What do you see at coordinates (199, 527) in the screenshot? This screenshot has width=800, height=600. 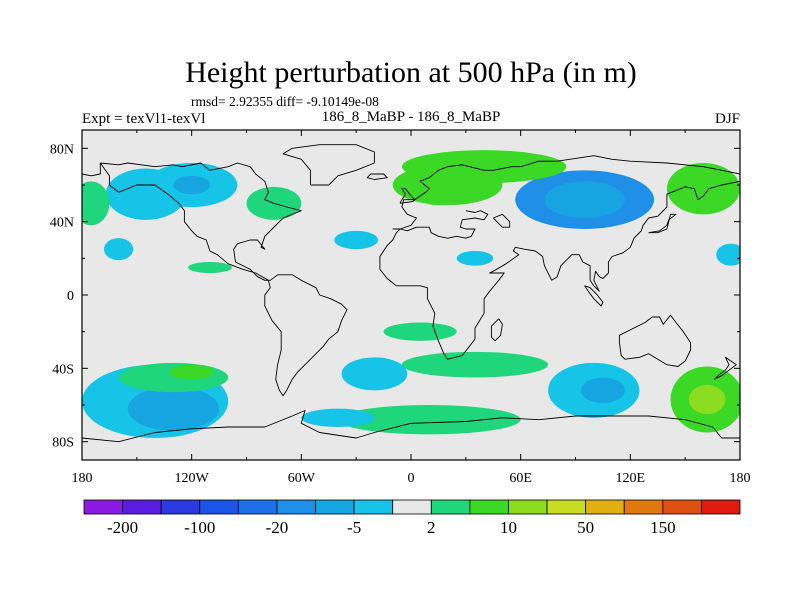 I see `colorbar-label-1: -100` at bounding box center [199, 527].